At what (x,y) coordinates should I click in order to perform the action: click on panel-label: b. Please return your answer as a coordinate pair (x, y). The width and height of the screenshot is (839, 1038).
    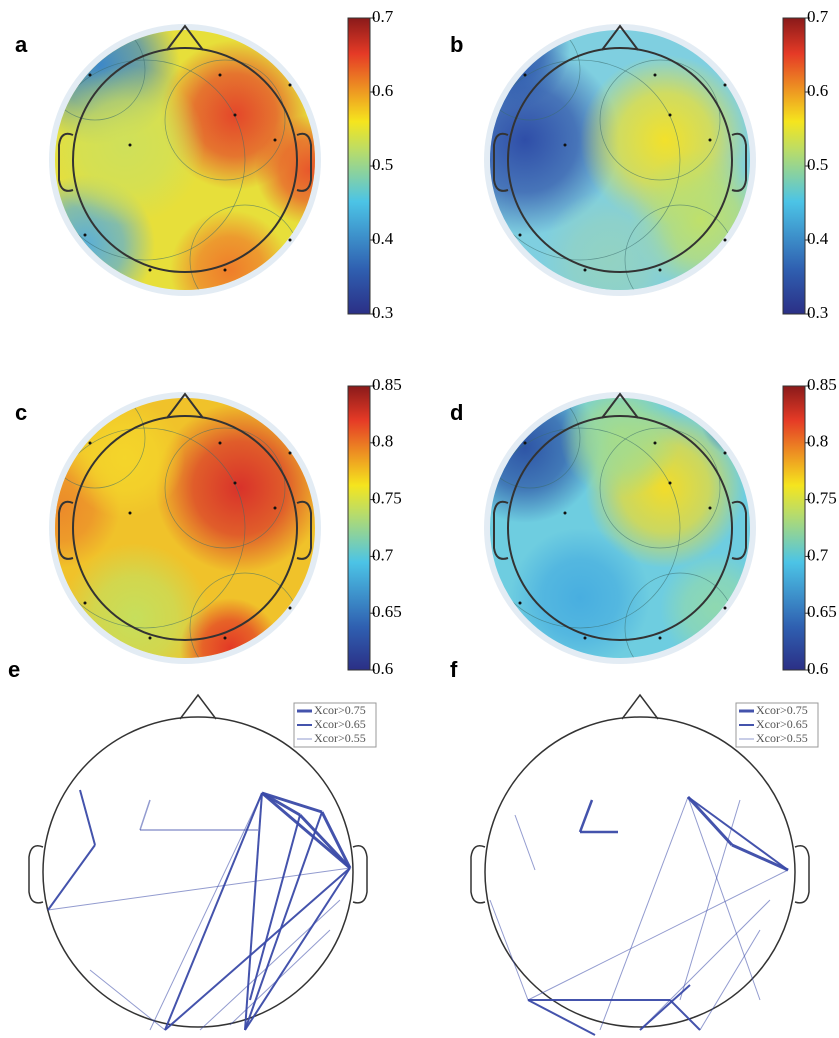
    Looking at the image, I should click on (456, 44).